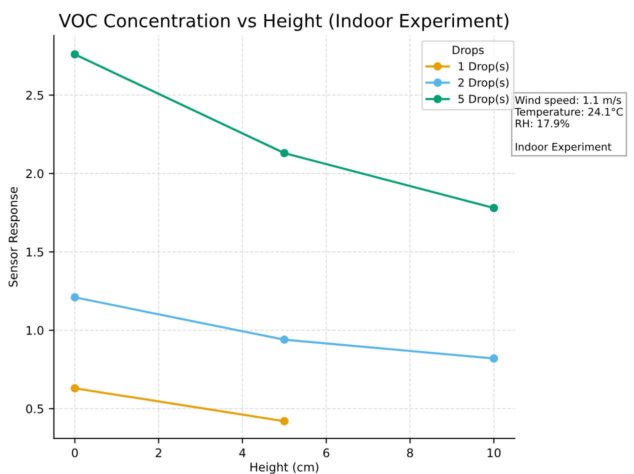 This screenshot has width=634, height=474. I want to click on legend-label: 2 Drop(s), so click(483, 83).